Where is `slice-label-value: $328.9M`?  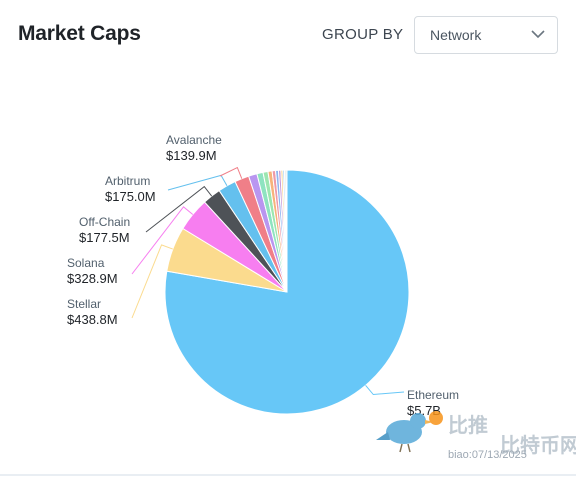
slice-label-value: $328.9M is located at coordinates (92, 278).